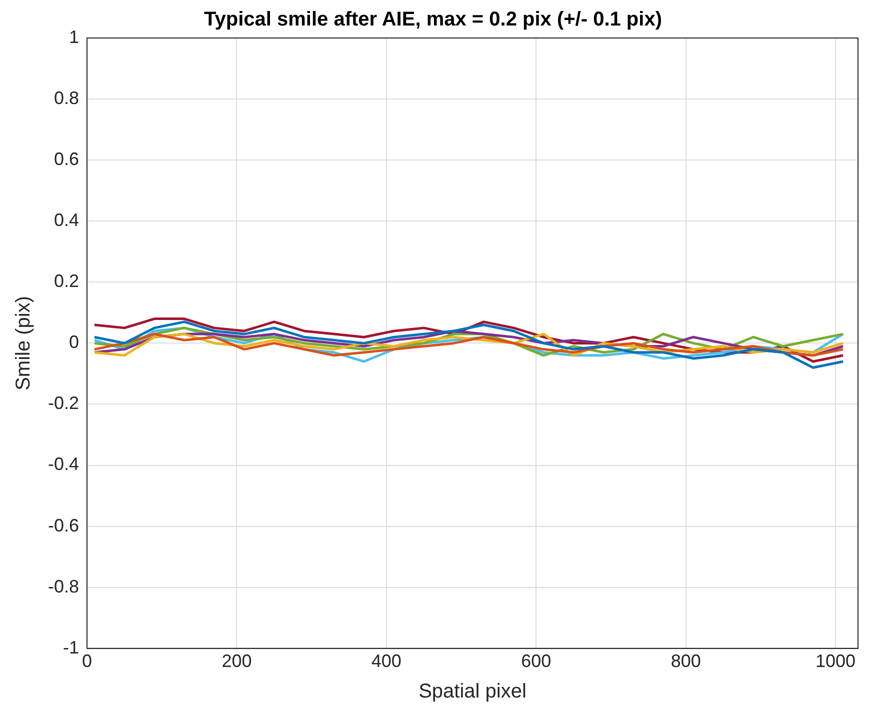 The width and height of the screenshot is (878, 717). I want to click on x-tick-label: 800, so click(685, 661).